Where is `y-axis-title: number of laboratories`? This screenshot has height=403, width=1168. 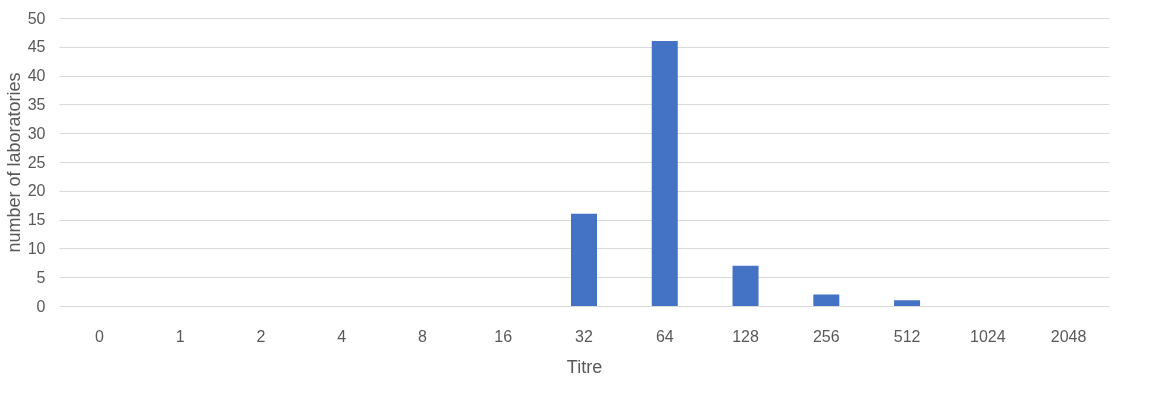
y-axis-title: number of laboratories is located at coordinates (13, 162).